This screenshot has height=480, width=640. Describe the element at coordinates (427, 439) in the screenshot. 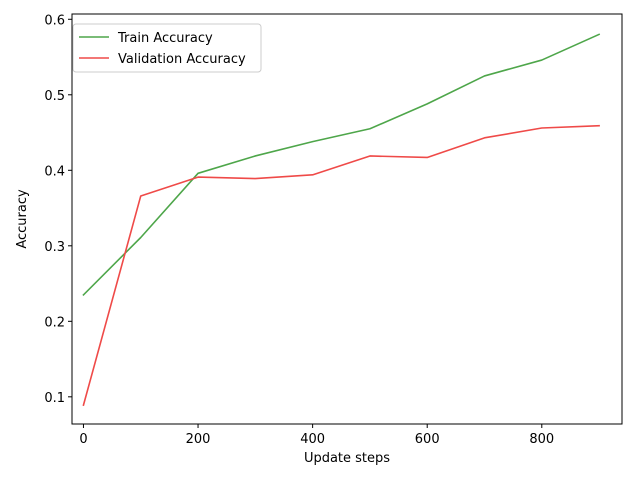

I see `x-tick-label: 600` at that location.